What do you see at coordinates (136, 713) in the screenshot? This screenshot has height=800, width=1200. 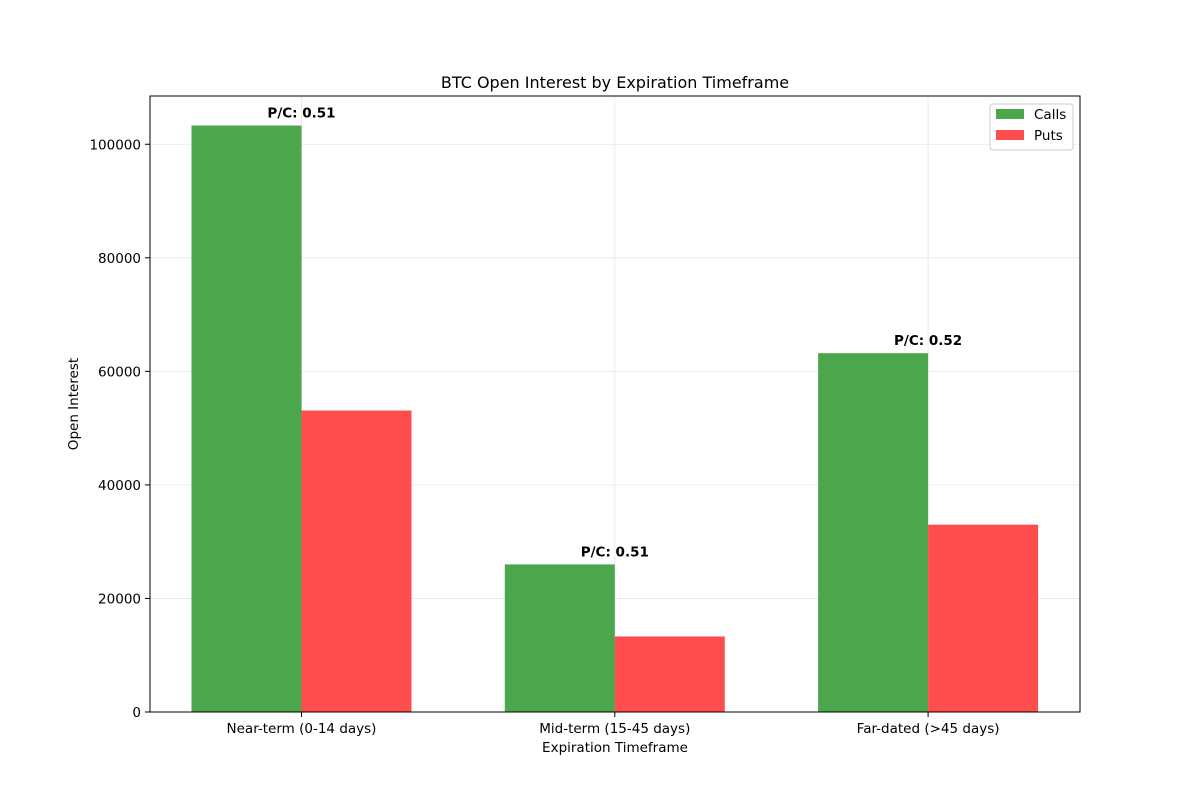 I see `y-tick-label: 0` at bounding box center [136, 713].